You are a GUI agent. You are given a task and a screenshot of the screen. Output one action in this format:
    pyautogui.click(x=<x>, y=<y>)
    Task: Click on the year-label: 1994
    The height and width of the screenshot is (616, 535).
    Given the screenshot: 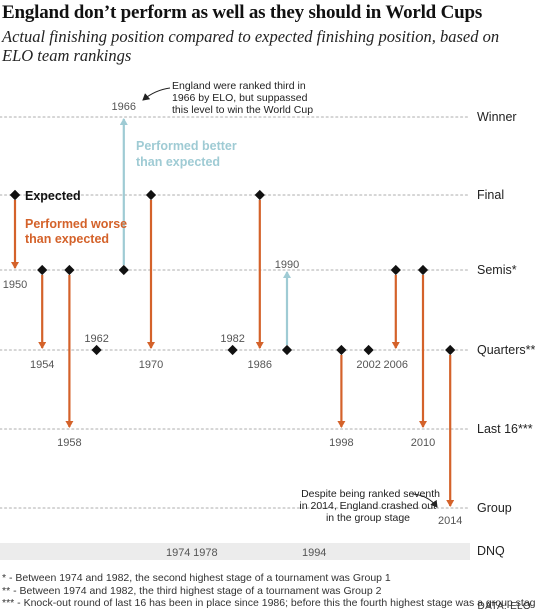 What is the action you would take?
    pyautogui.click(x=314, y=553)
    